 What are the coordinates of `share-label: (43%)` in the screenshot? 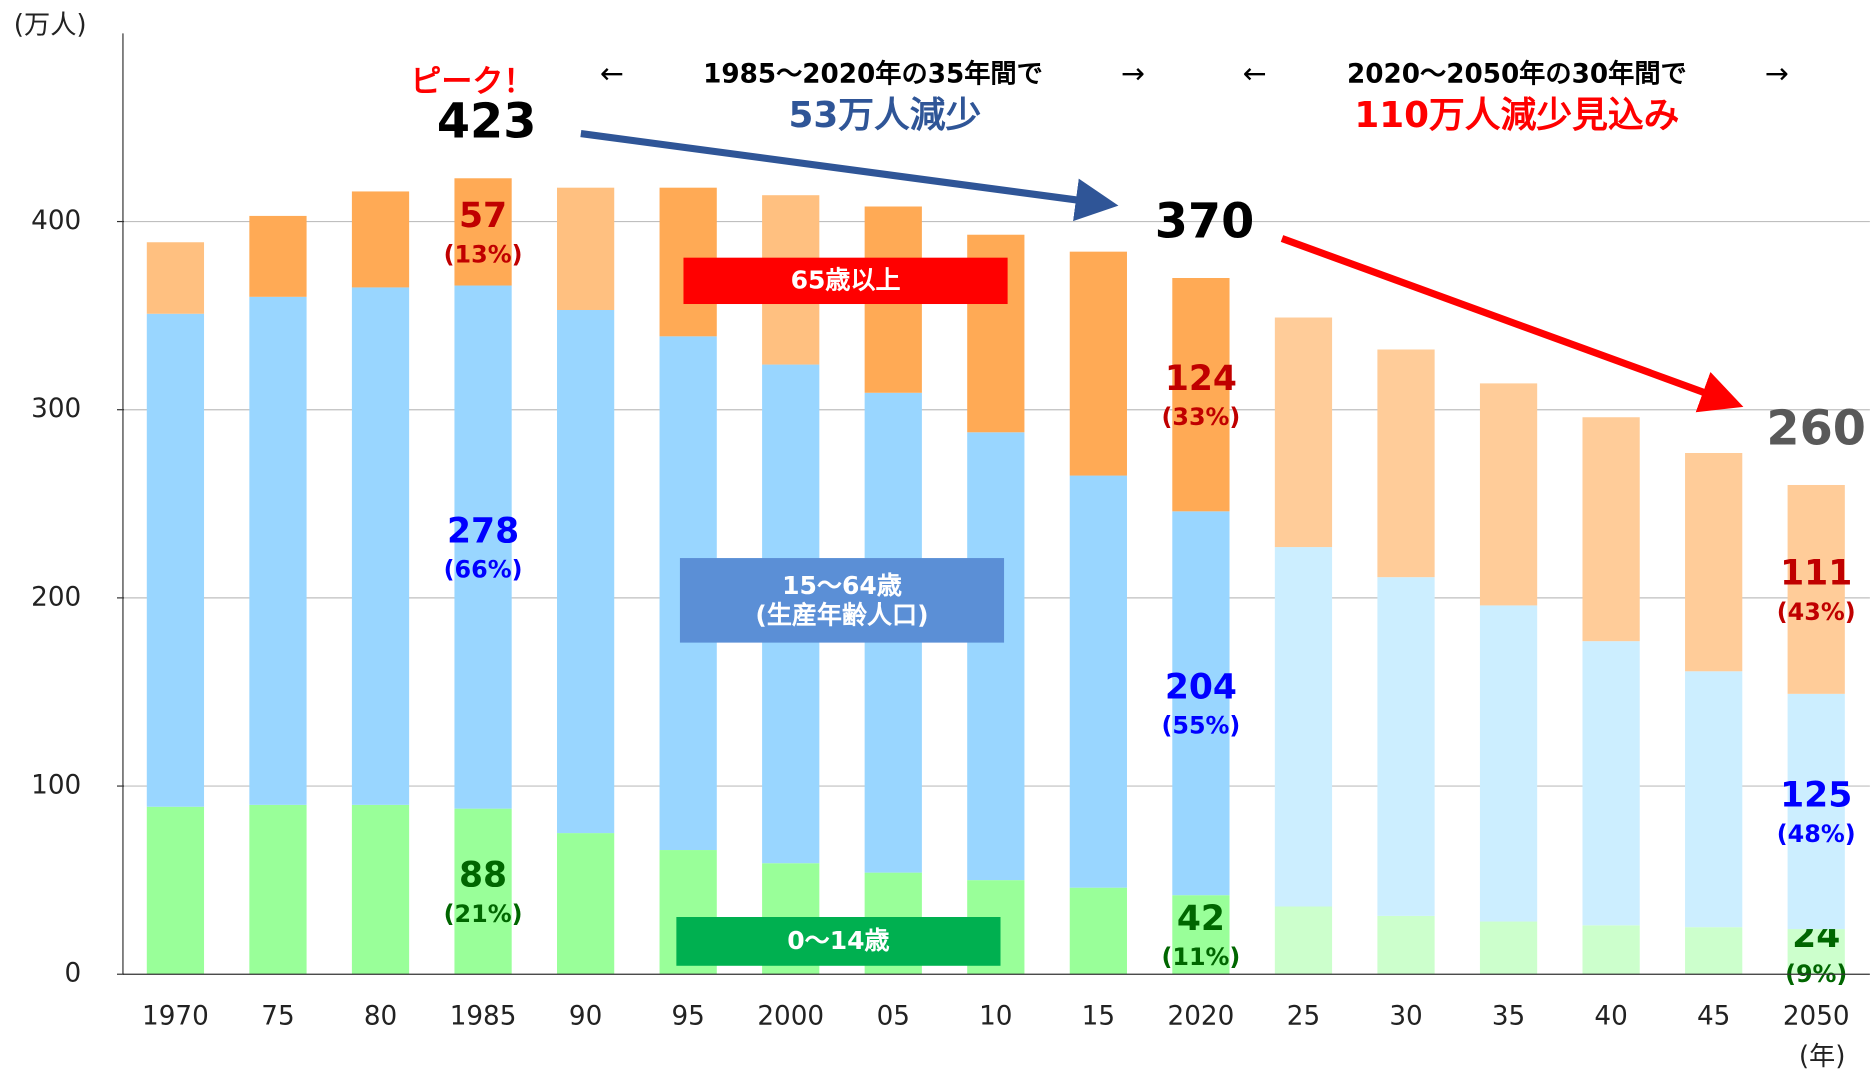 It's located at (1816, 612).